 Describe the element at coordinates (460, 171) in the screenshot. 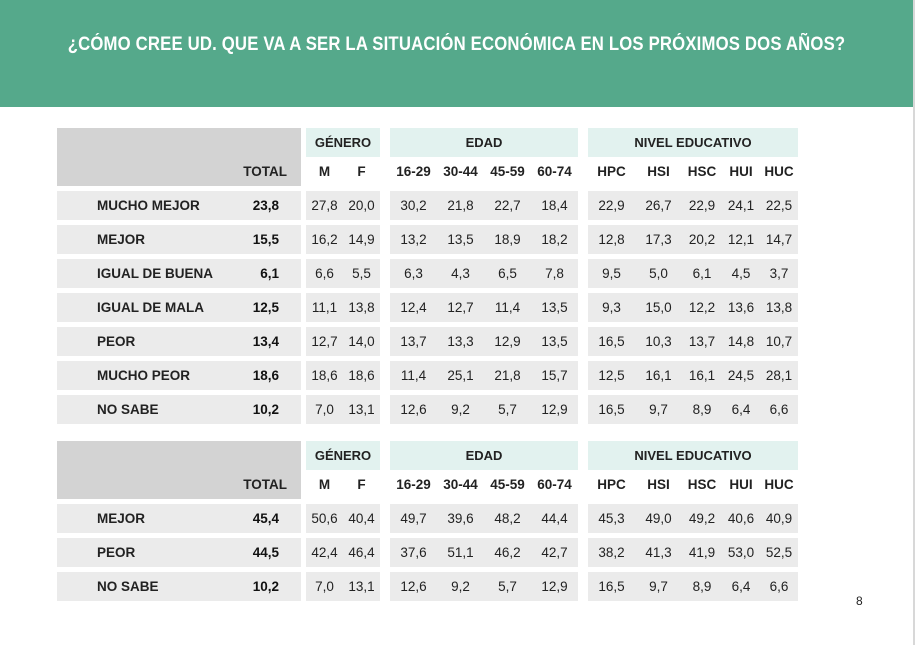

I see `column-header-edad: 30-44` at that location.